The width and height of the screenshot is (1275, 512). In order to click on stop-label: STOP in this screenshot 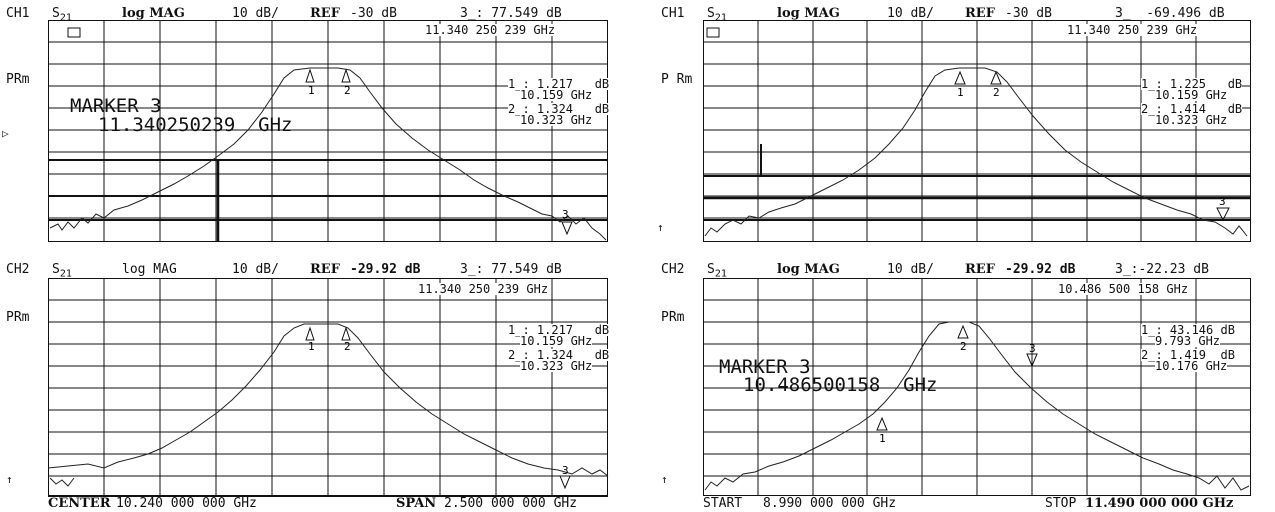, I will do `click(1061, 503)`.